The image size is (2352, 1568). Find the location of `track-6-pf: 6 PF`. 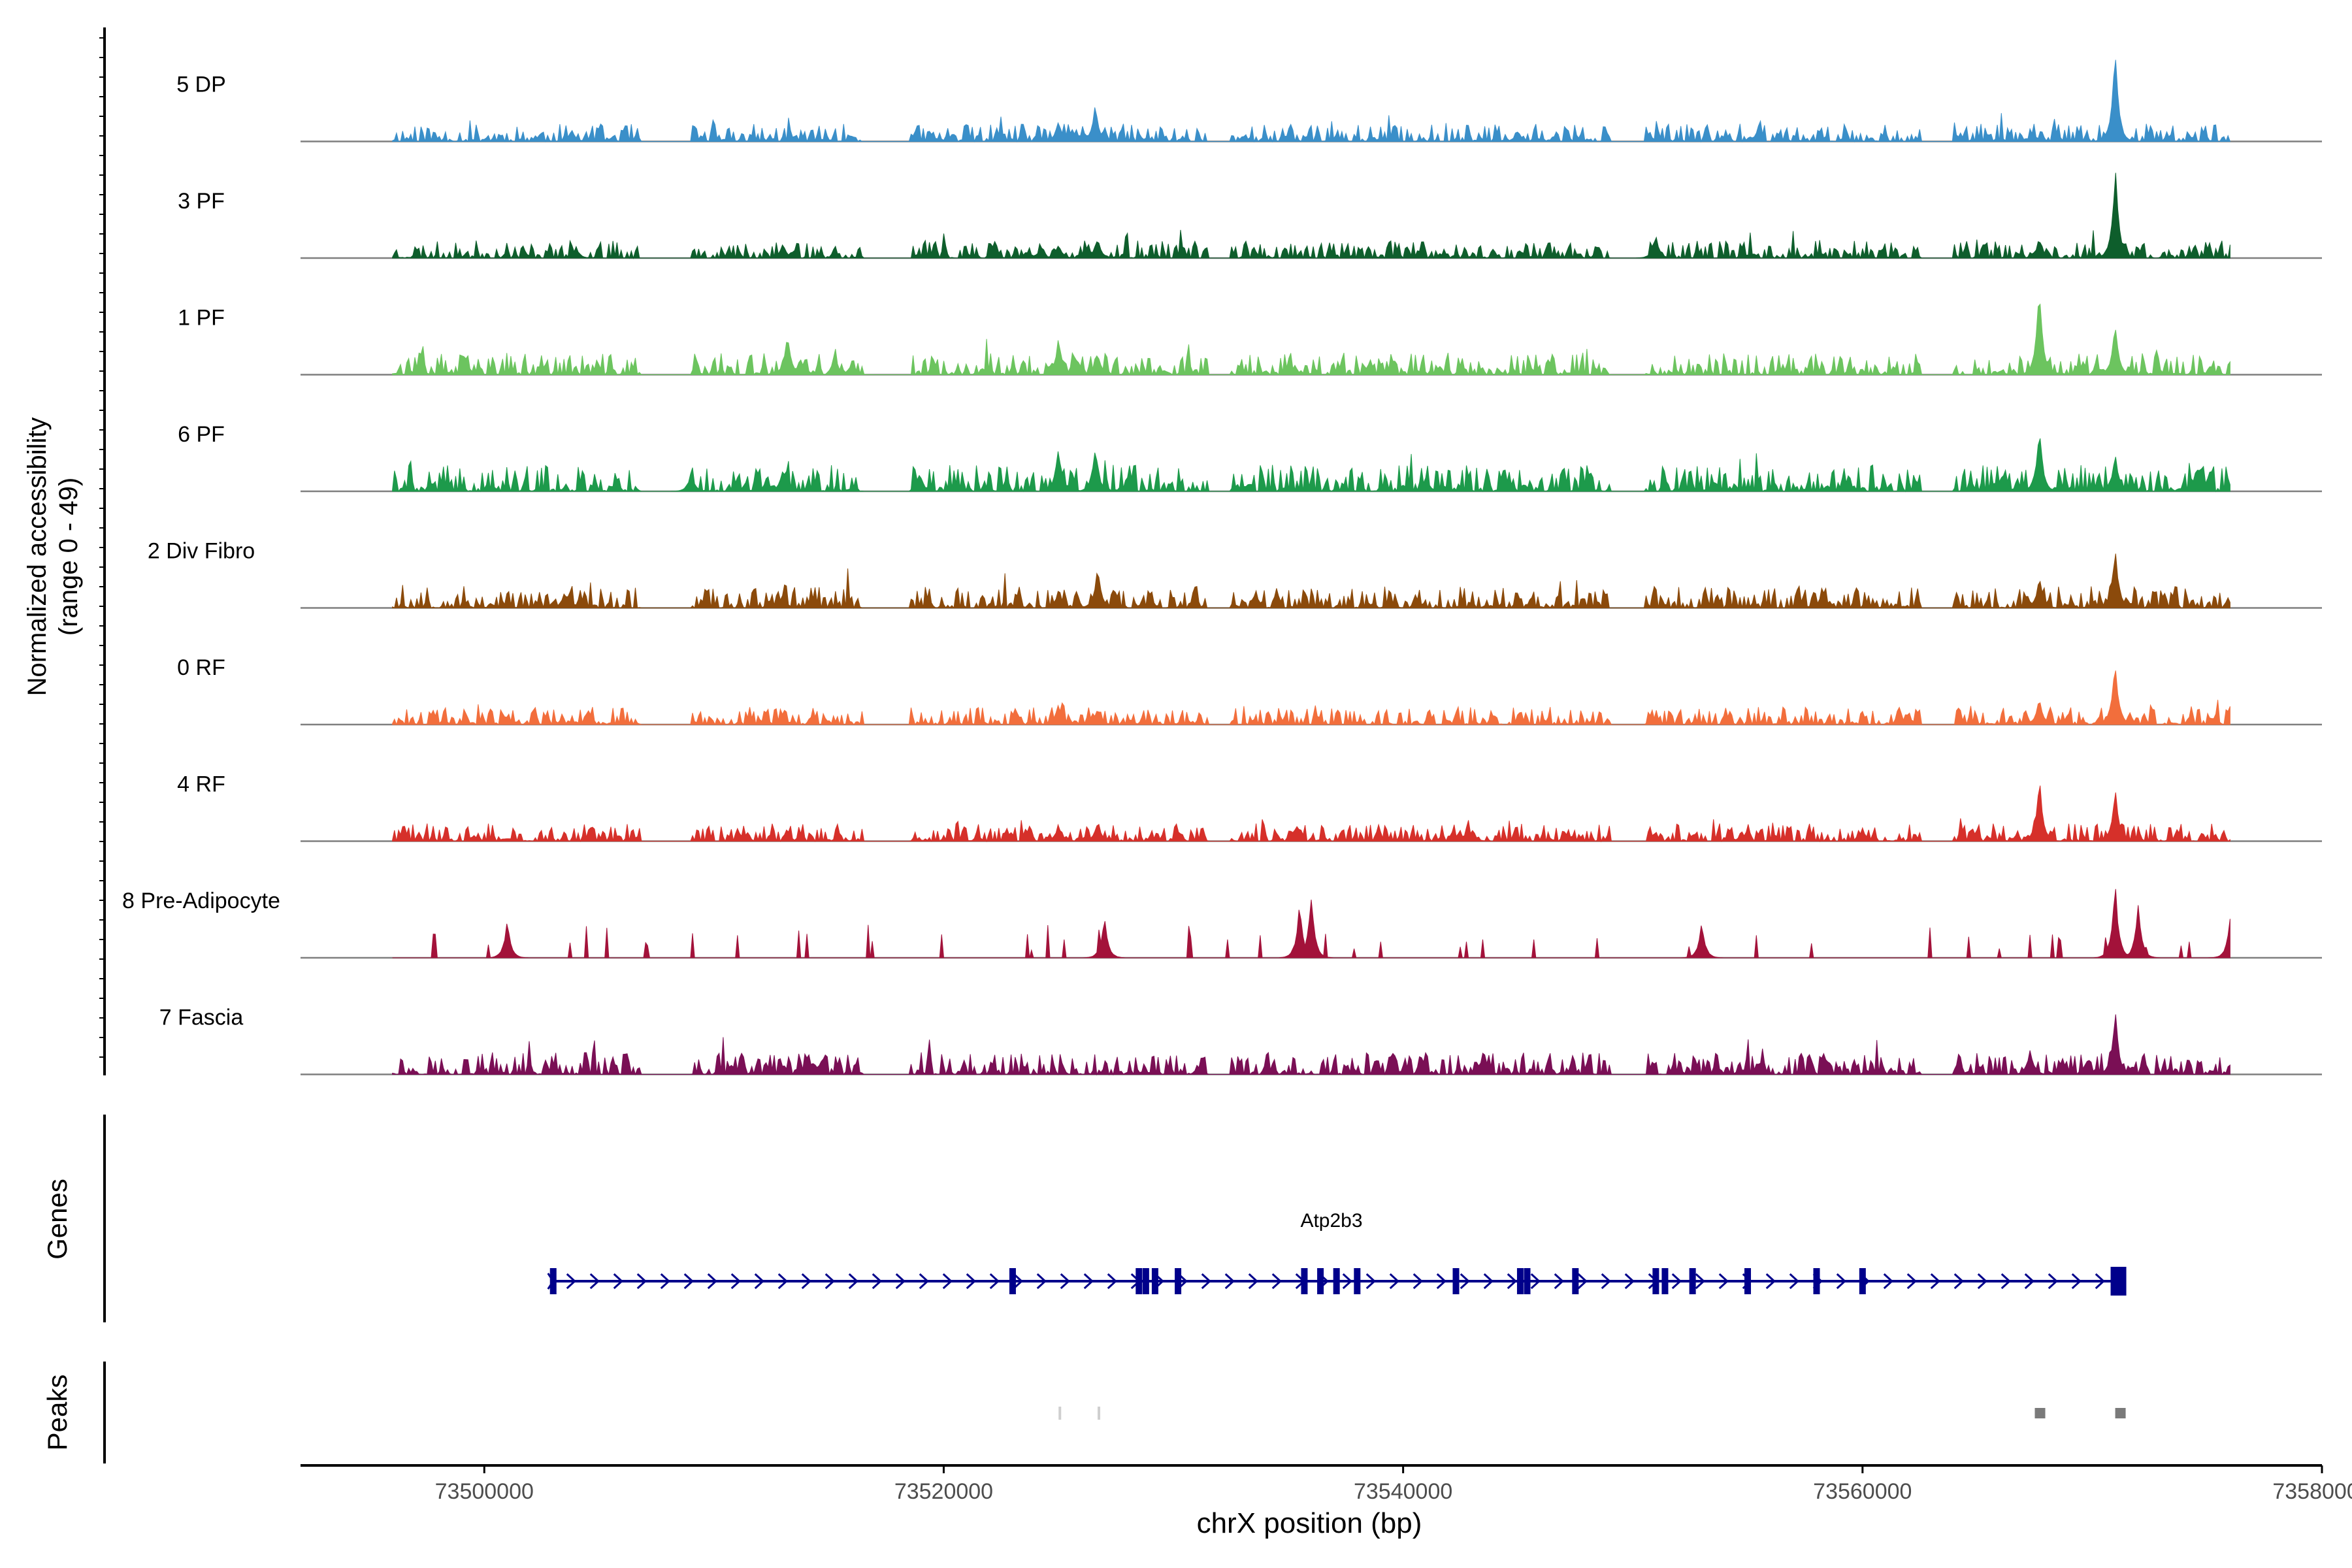

track-6-pf: 6 PF is located at coordinates (1250, 457).